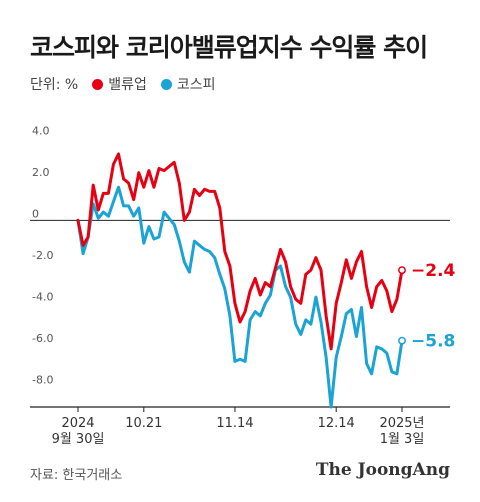  Describe the element at coordinates (143, 423) in the screenshot. I see `x-tick-label: 10.21` at that location.